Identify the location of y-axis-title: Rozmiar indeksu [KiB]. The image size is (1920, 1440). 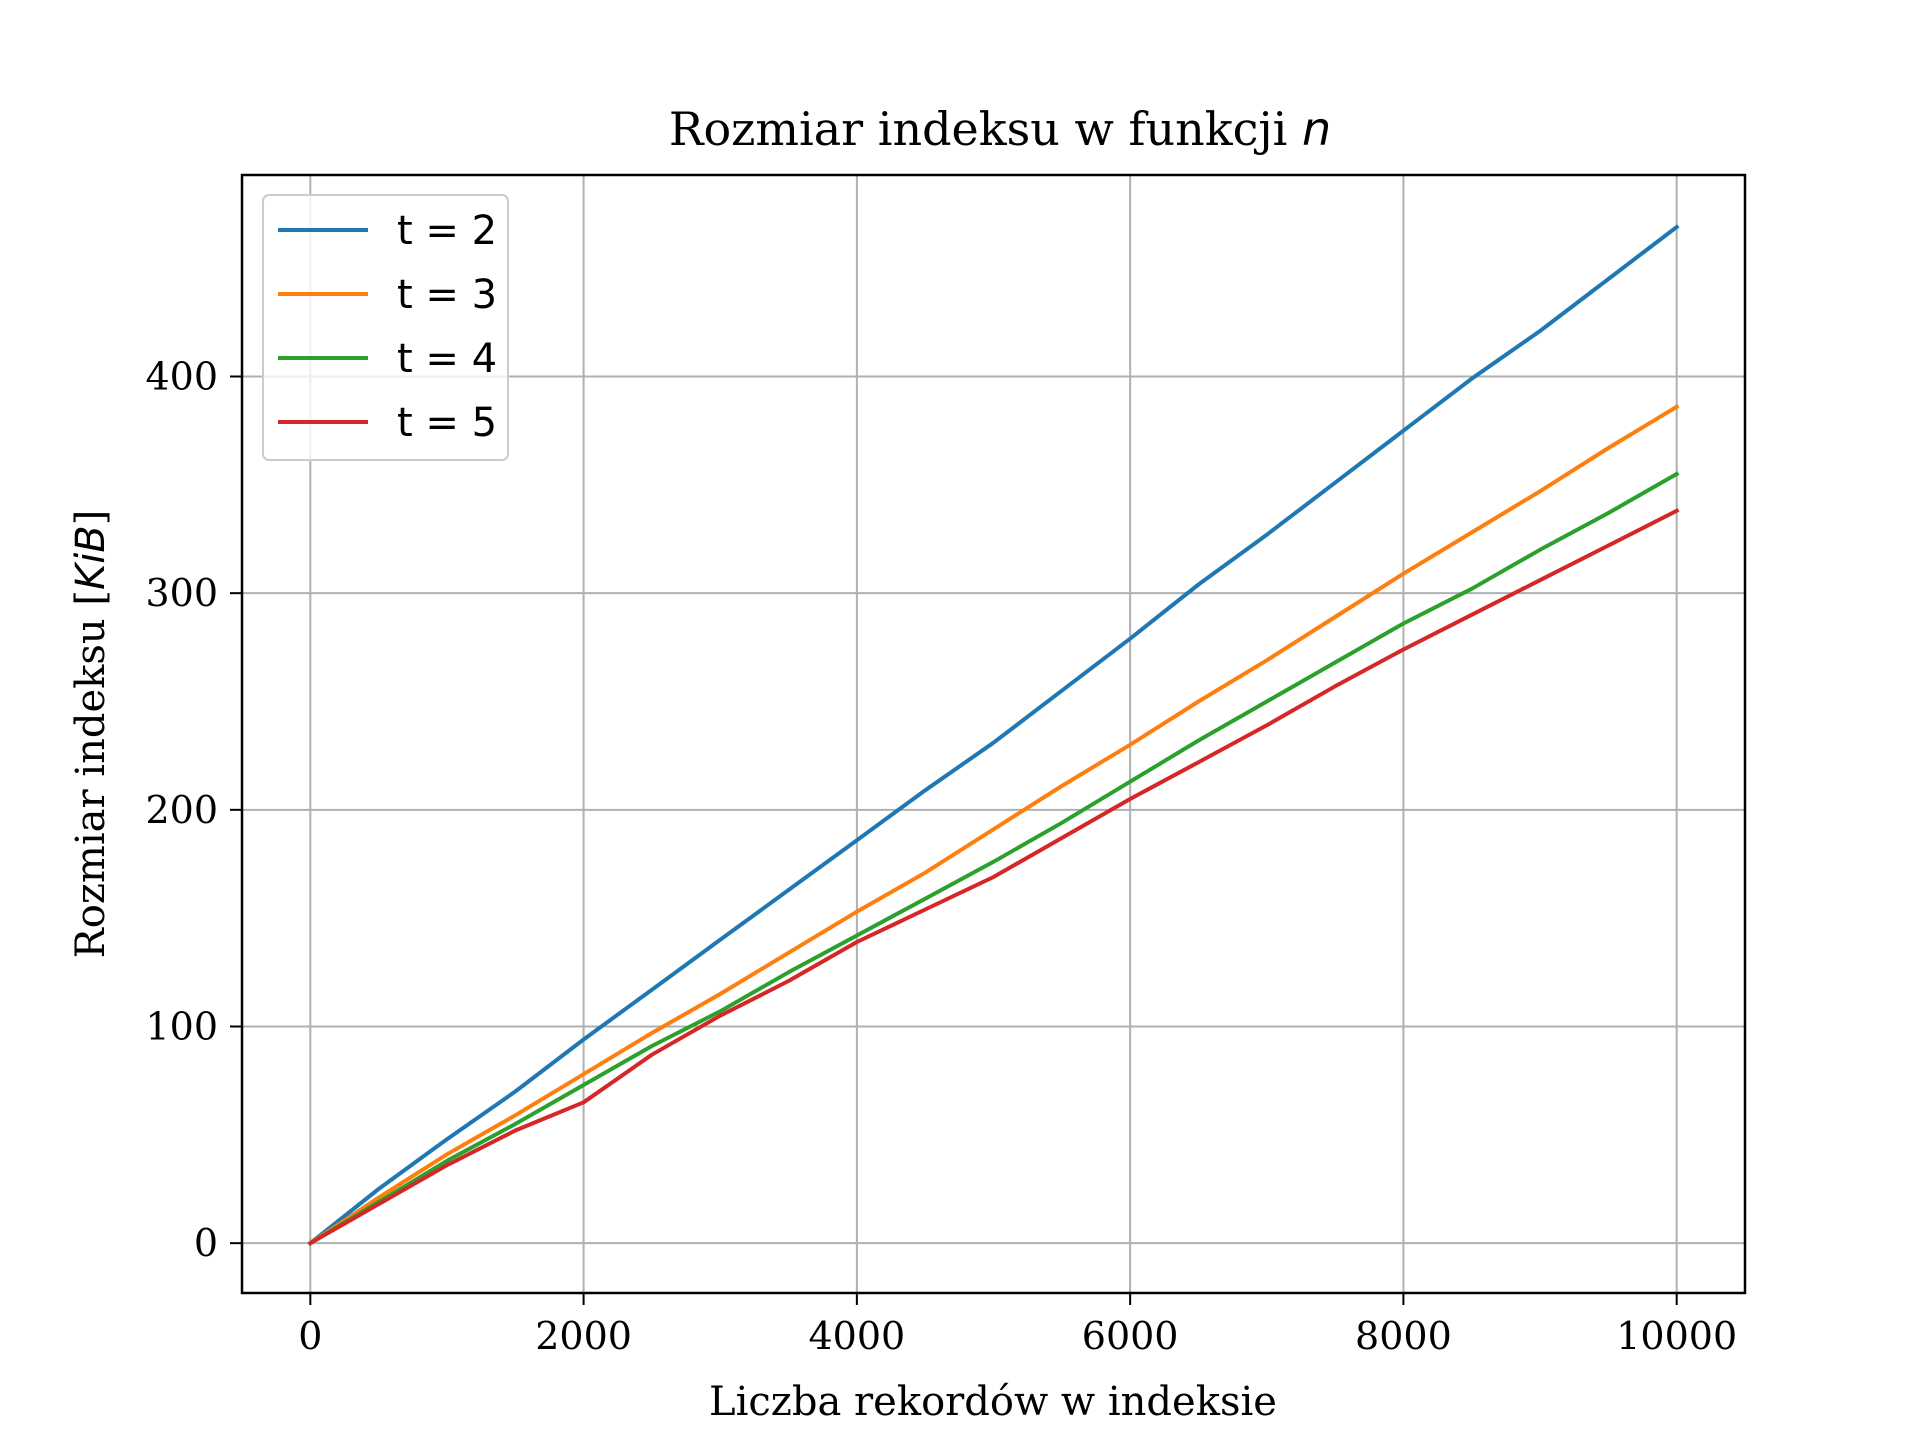
(91, 734).